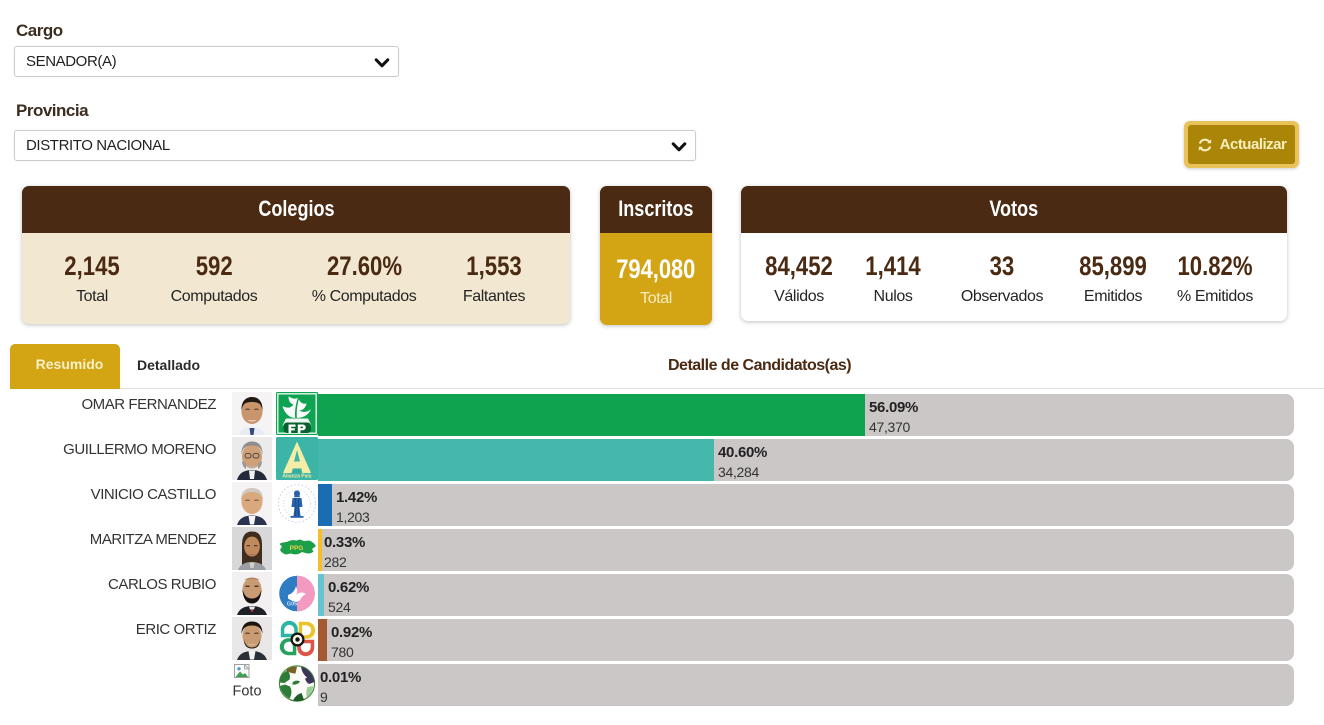 This screenshot has height=725, width=1324. Describe the element at coordinates (247, 692) in the screenshot. I see `svg-text: Foto` at that location.